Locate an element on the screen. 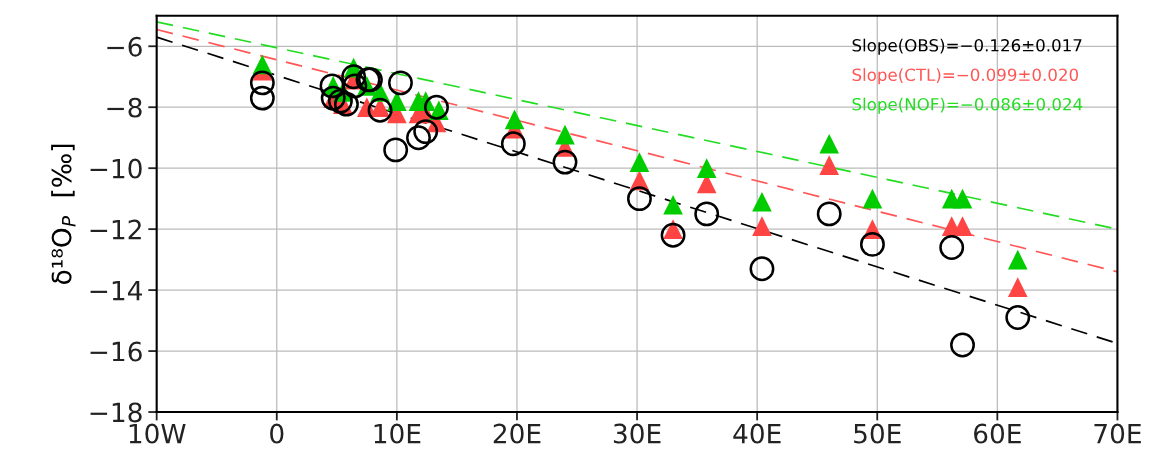  y-tick-label: −14 is located at coordinates (116, 290).